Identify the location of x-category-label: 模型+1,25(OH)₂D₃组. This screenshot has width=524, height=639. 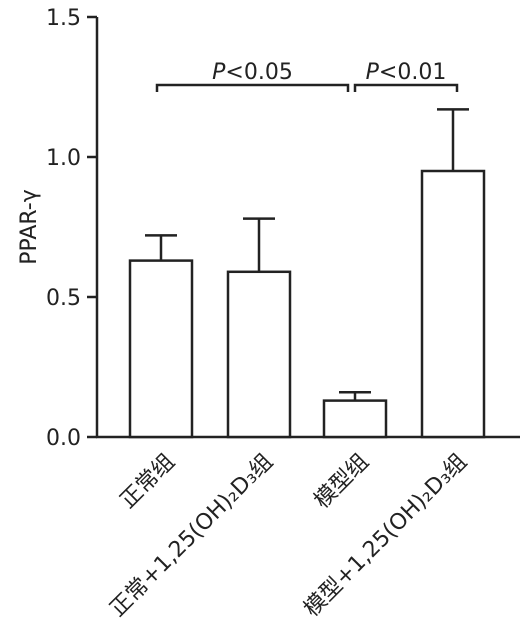
(385, 535).